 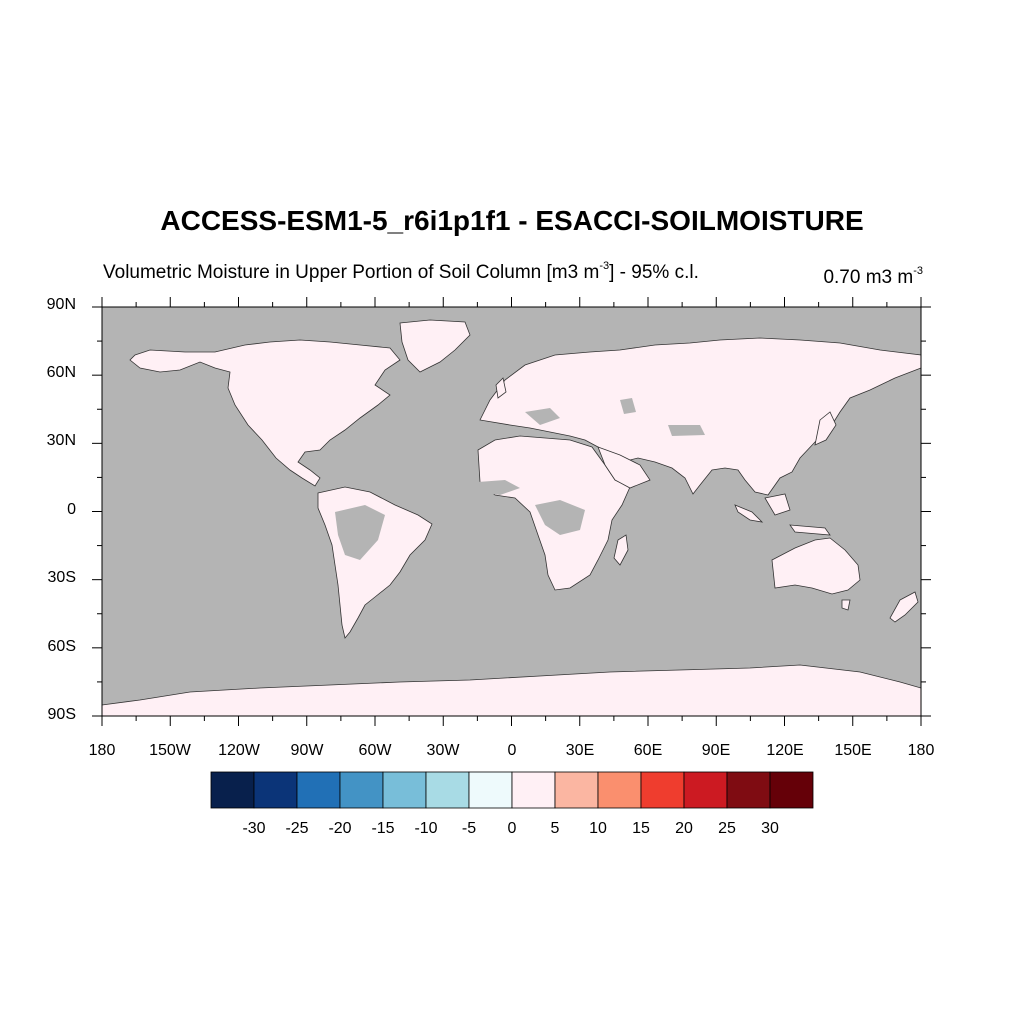 I want to click on colorbar-label: 30, so click(x=770, y=828).